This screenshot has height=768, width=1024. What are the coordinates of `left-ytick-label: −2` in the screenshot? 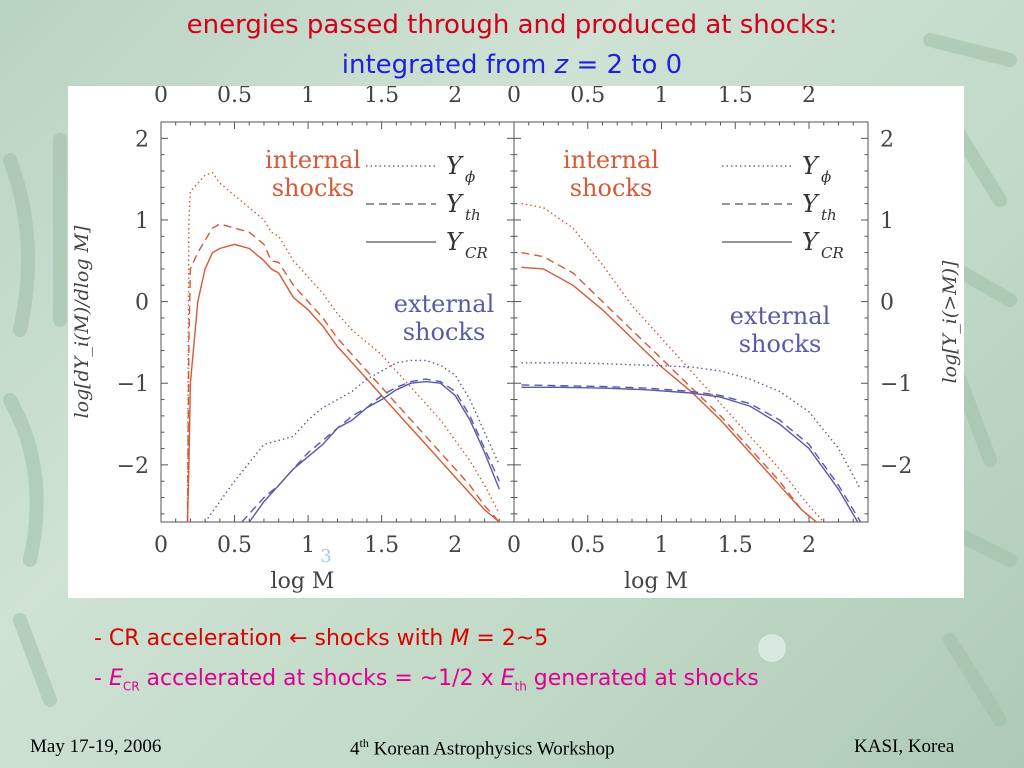 It's located at (133, 466).